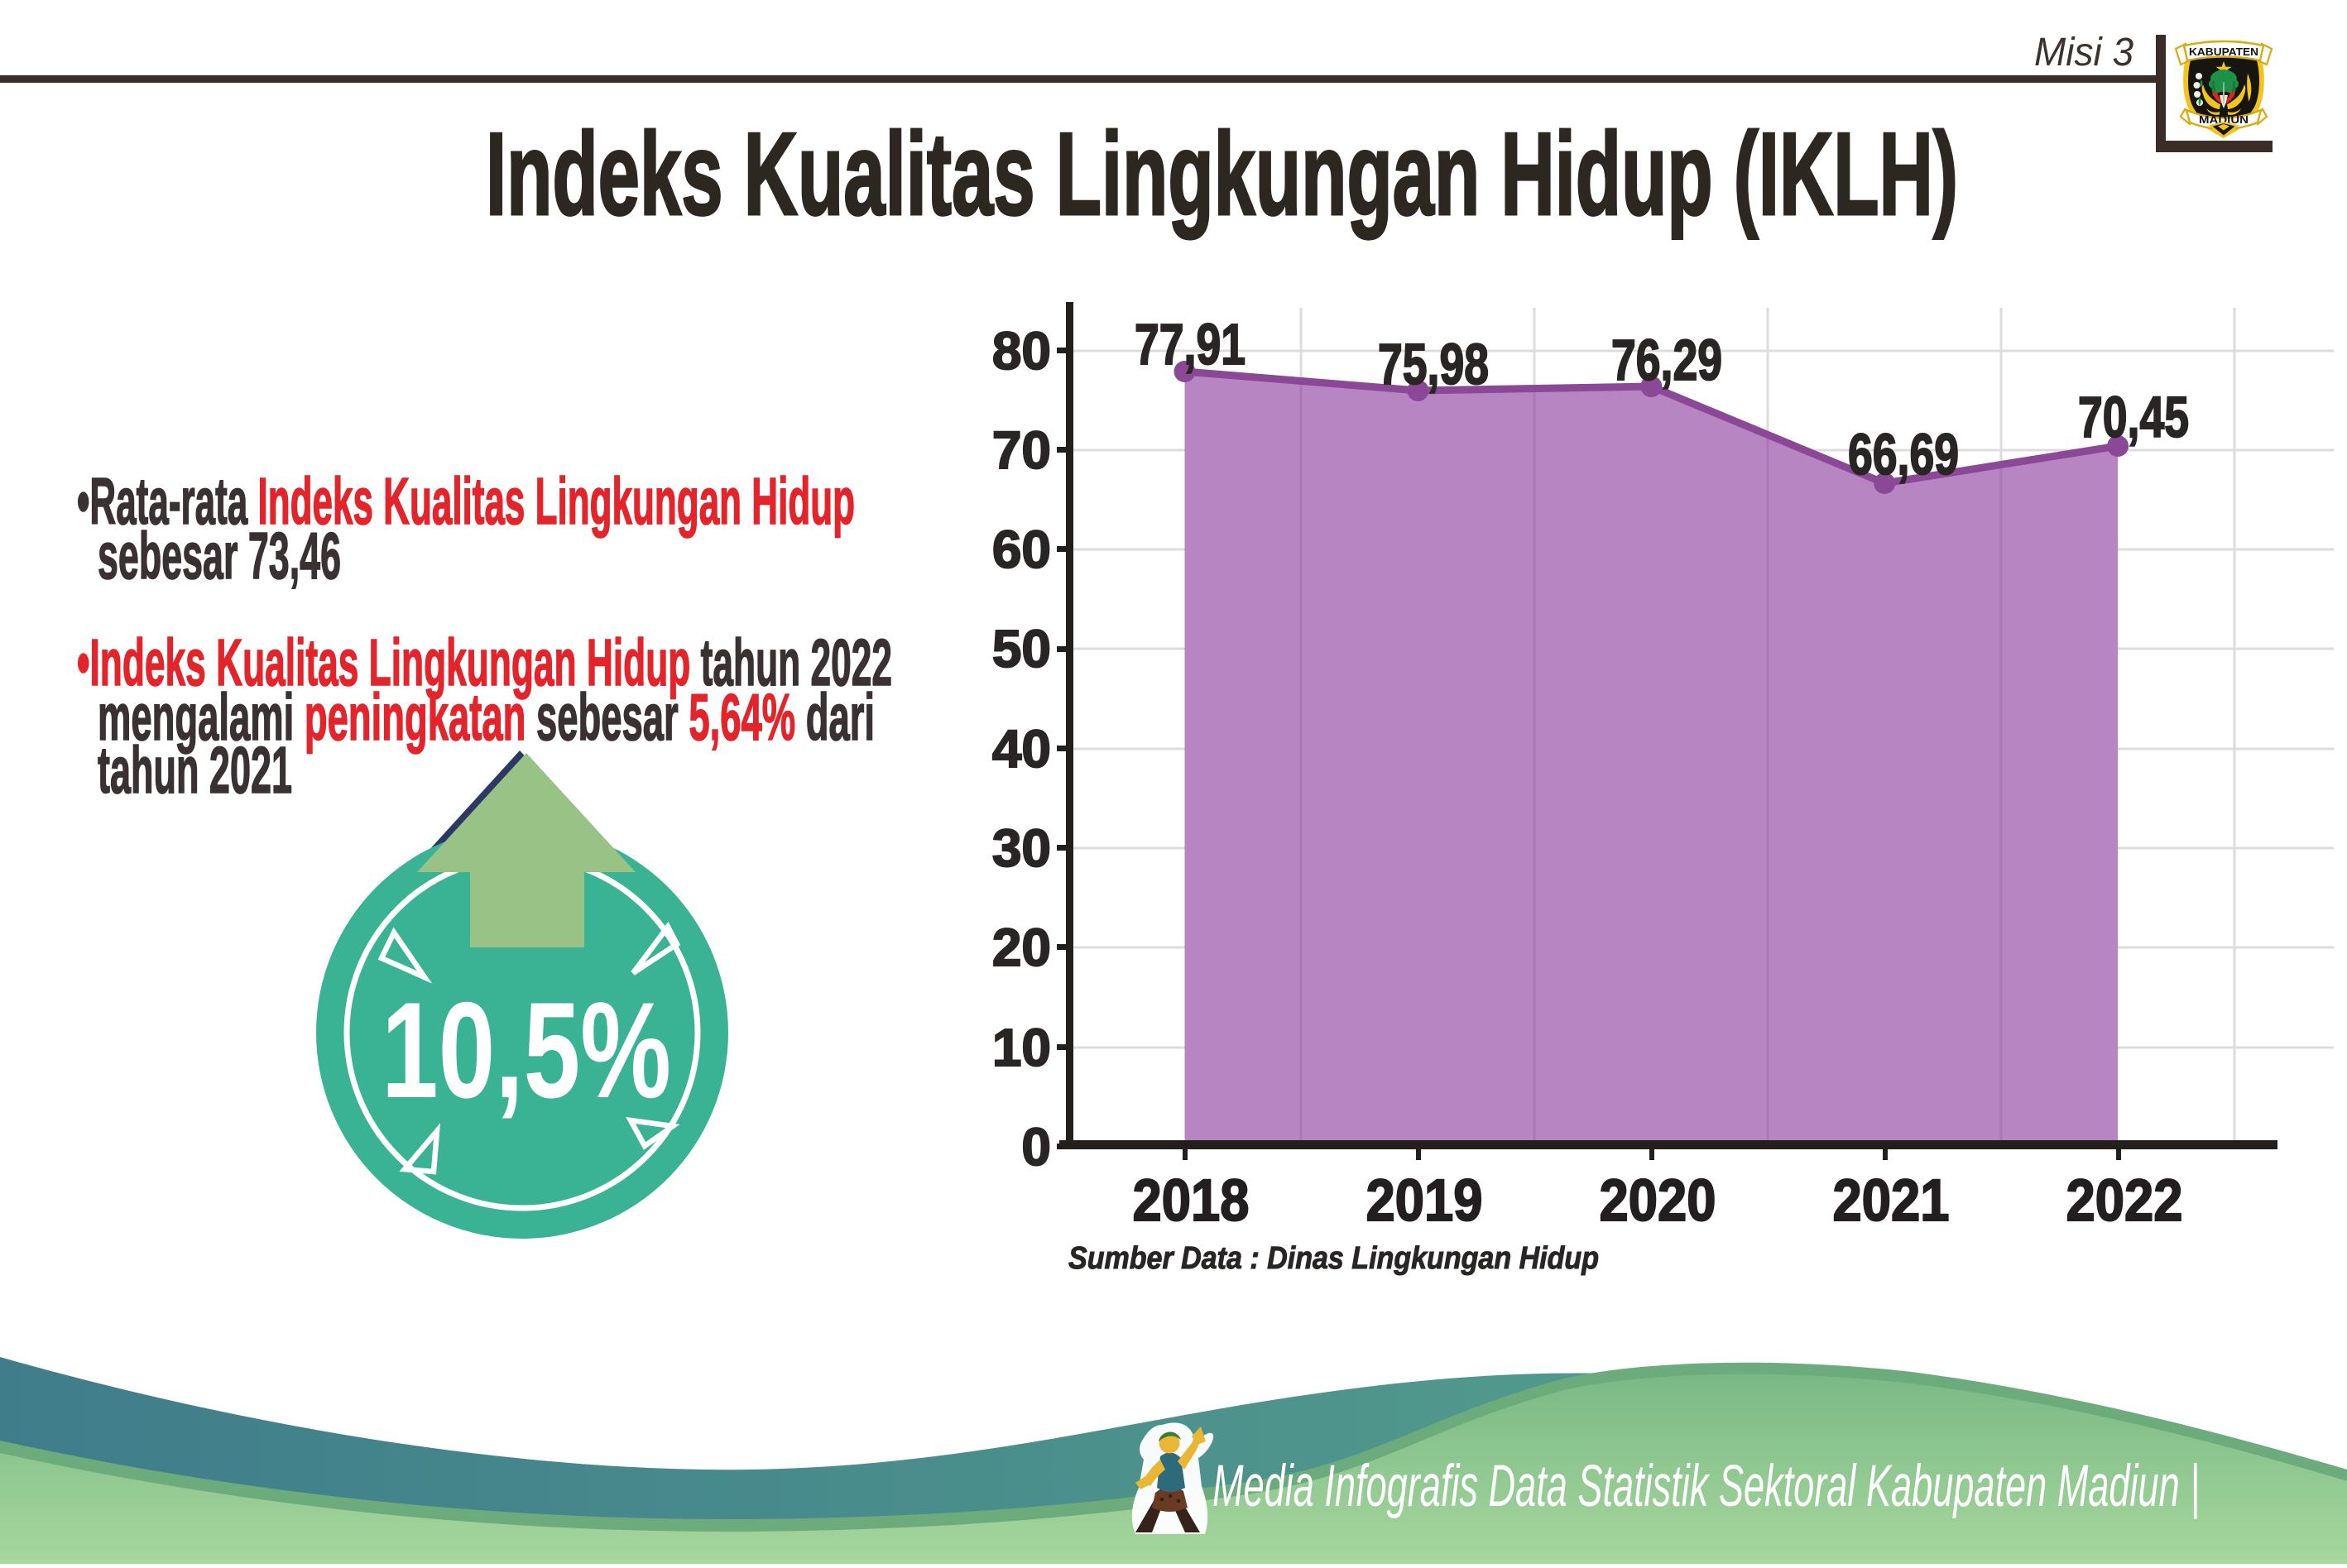 The width and height of the screenshot is (2347, 1568). What do you see at coordinates (219, 556) in the screenshot?
I see `svg-text: sebesar 73,46` at bounding box center [219, 556].